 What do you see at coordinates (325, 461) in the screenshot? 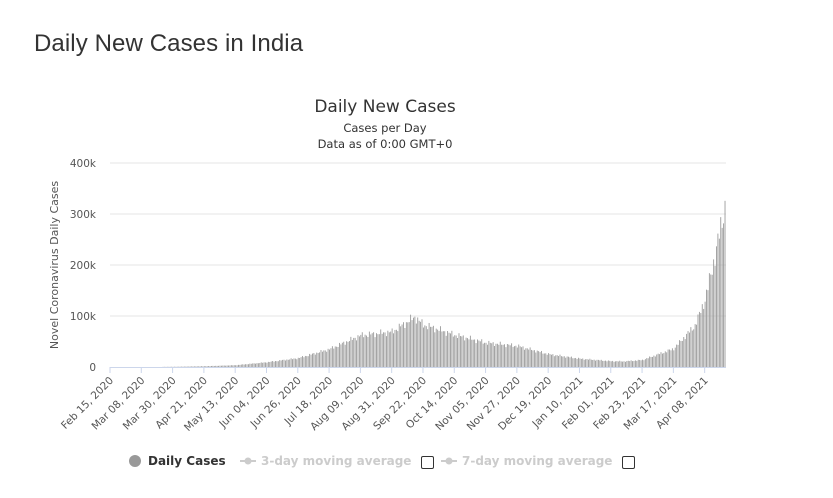
I see `legend-item-3-day-average: 3-day moving average` at bounding box center [325, 461].